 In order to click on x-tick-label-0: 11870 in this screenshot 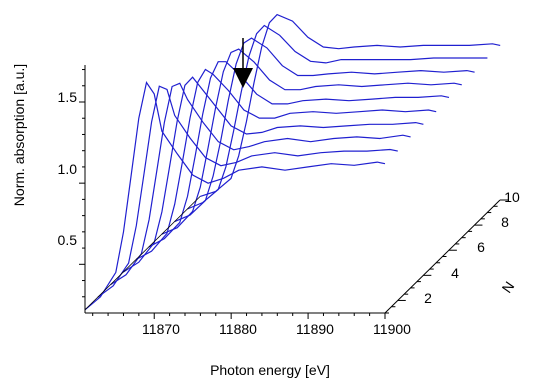, I will do `click(161, 329)`.